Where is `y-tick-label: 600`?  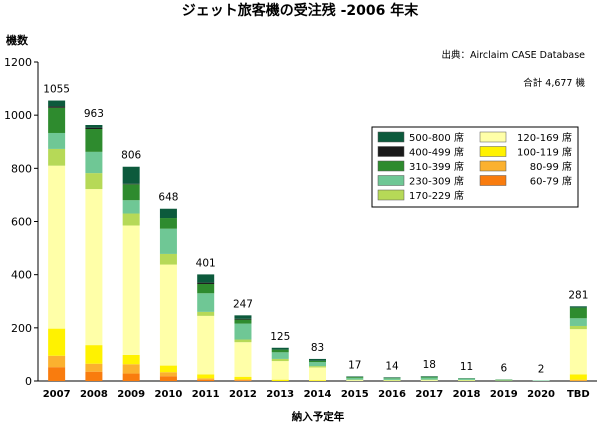 y-tick-label: 600 is located at coordinates (21, 222).